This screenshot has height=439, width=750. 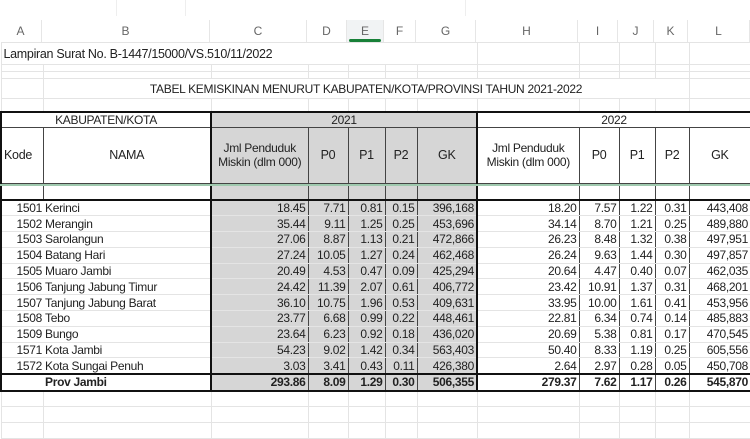 I want to click on value-2022-cell: 497,951, so click(x=719, y=239).